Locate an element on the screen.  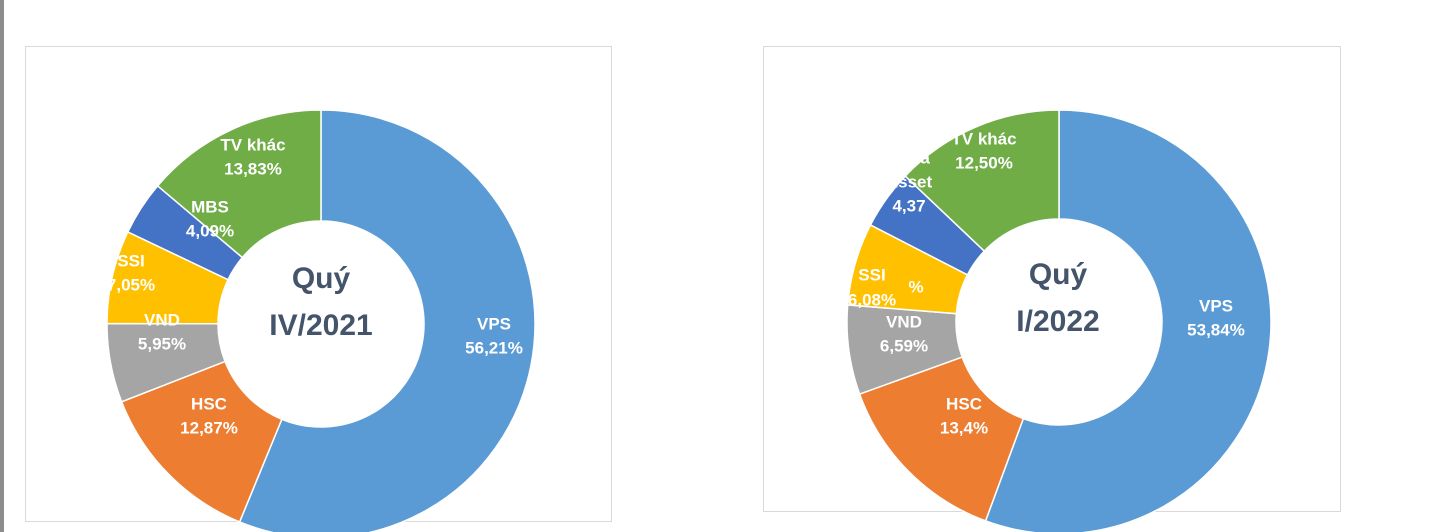
slice-label-mirra-asset: Mirra is located at coordinates (909, 157).